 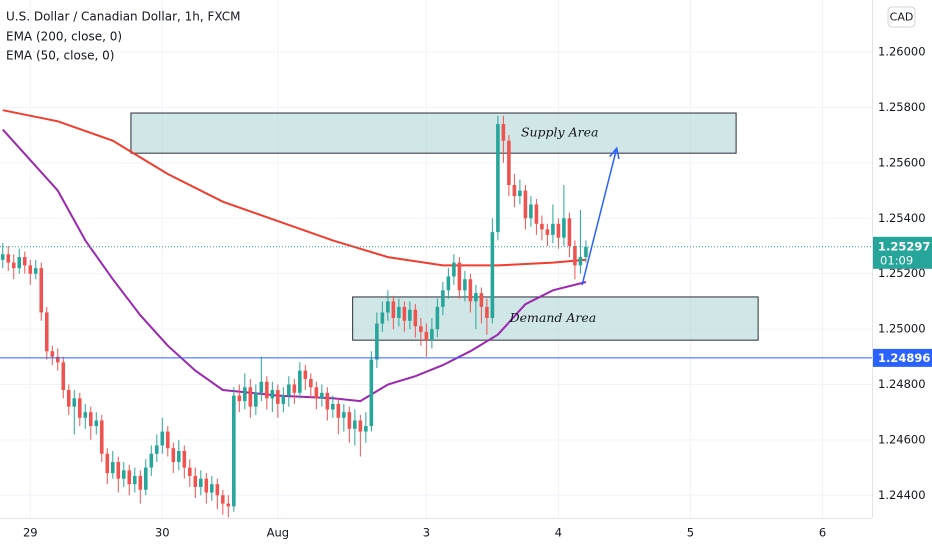 What do you see at coordinates (902, 107) in the screenshot?
I see `y-tick-label: 1.25800` at bounding box center [902, 107].